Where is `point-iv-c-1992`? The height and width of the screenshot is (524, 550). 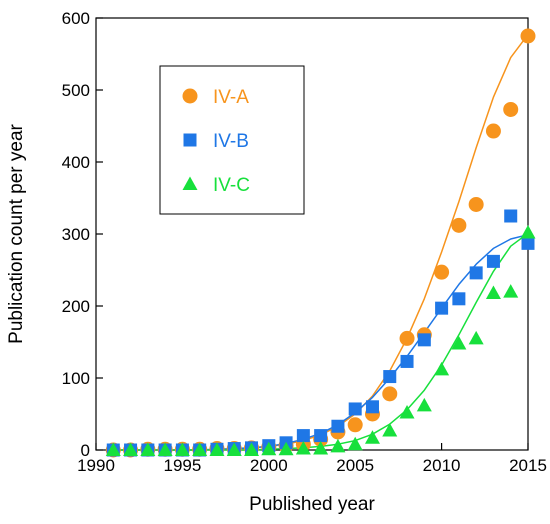
point-iv-c-1992 is located at coordinates (131, 449).